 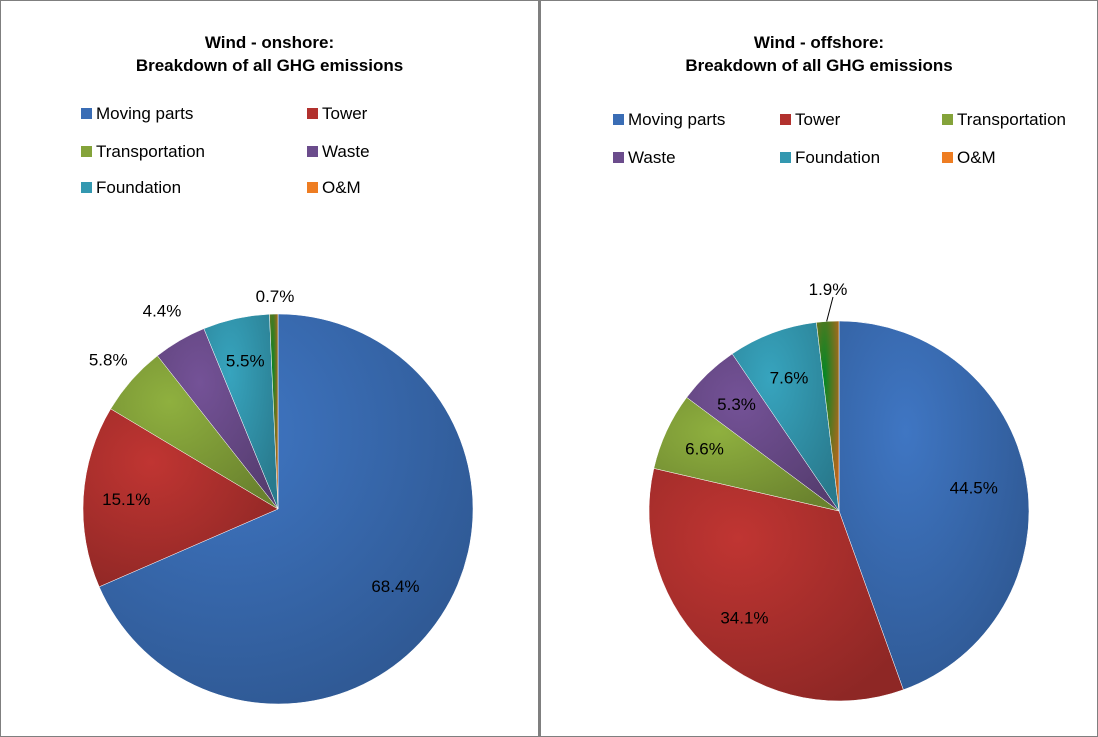 I want to click on data-label-foundation: 7.6%, so click(x=789, y=378).